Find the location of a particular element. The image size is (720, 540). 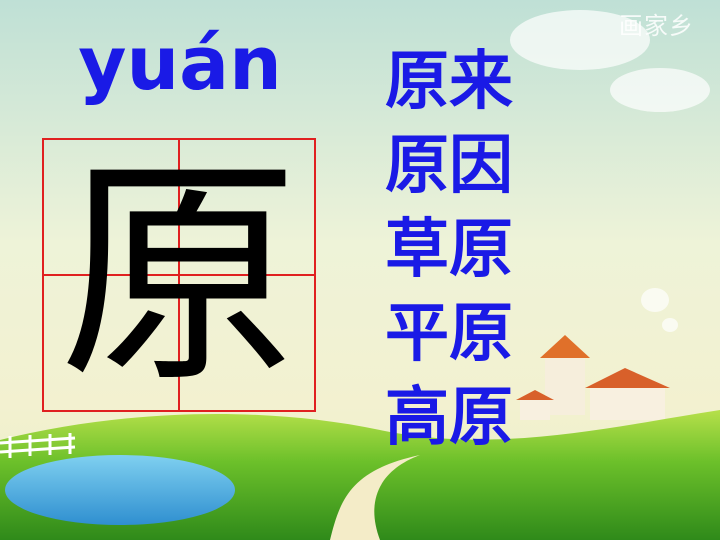

house-shape is located at coordinates (593, 377).